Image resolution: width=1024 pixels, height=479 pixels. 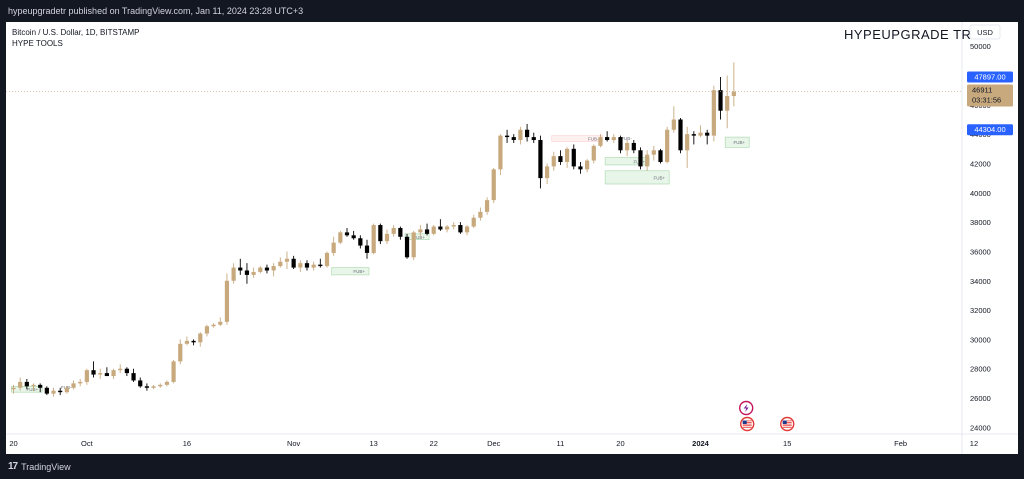 I want to click on indicator-legend: HYPE TOOLS, so click(x=37, y=43).